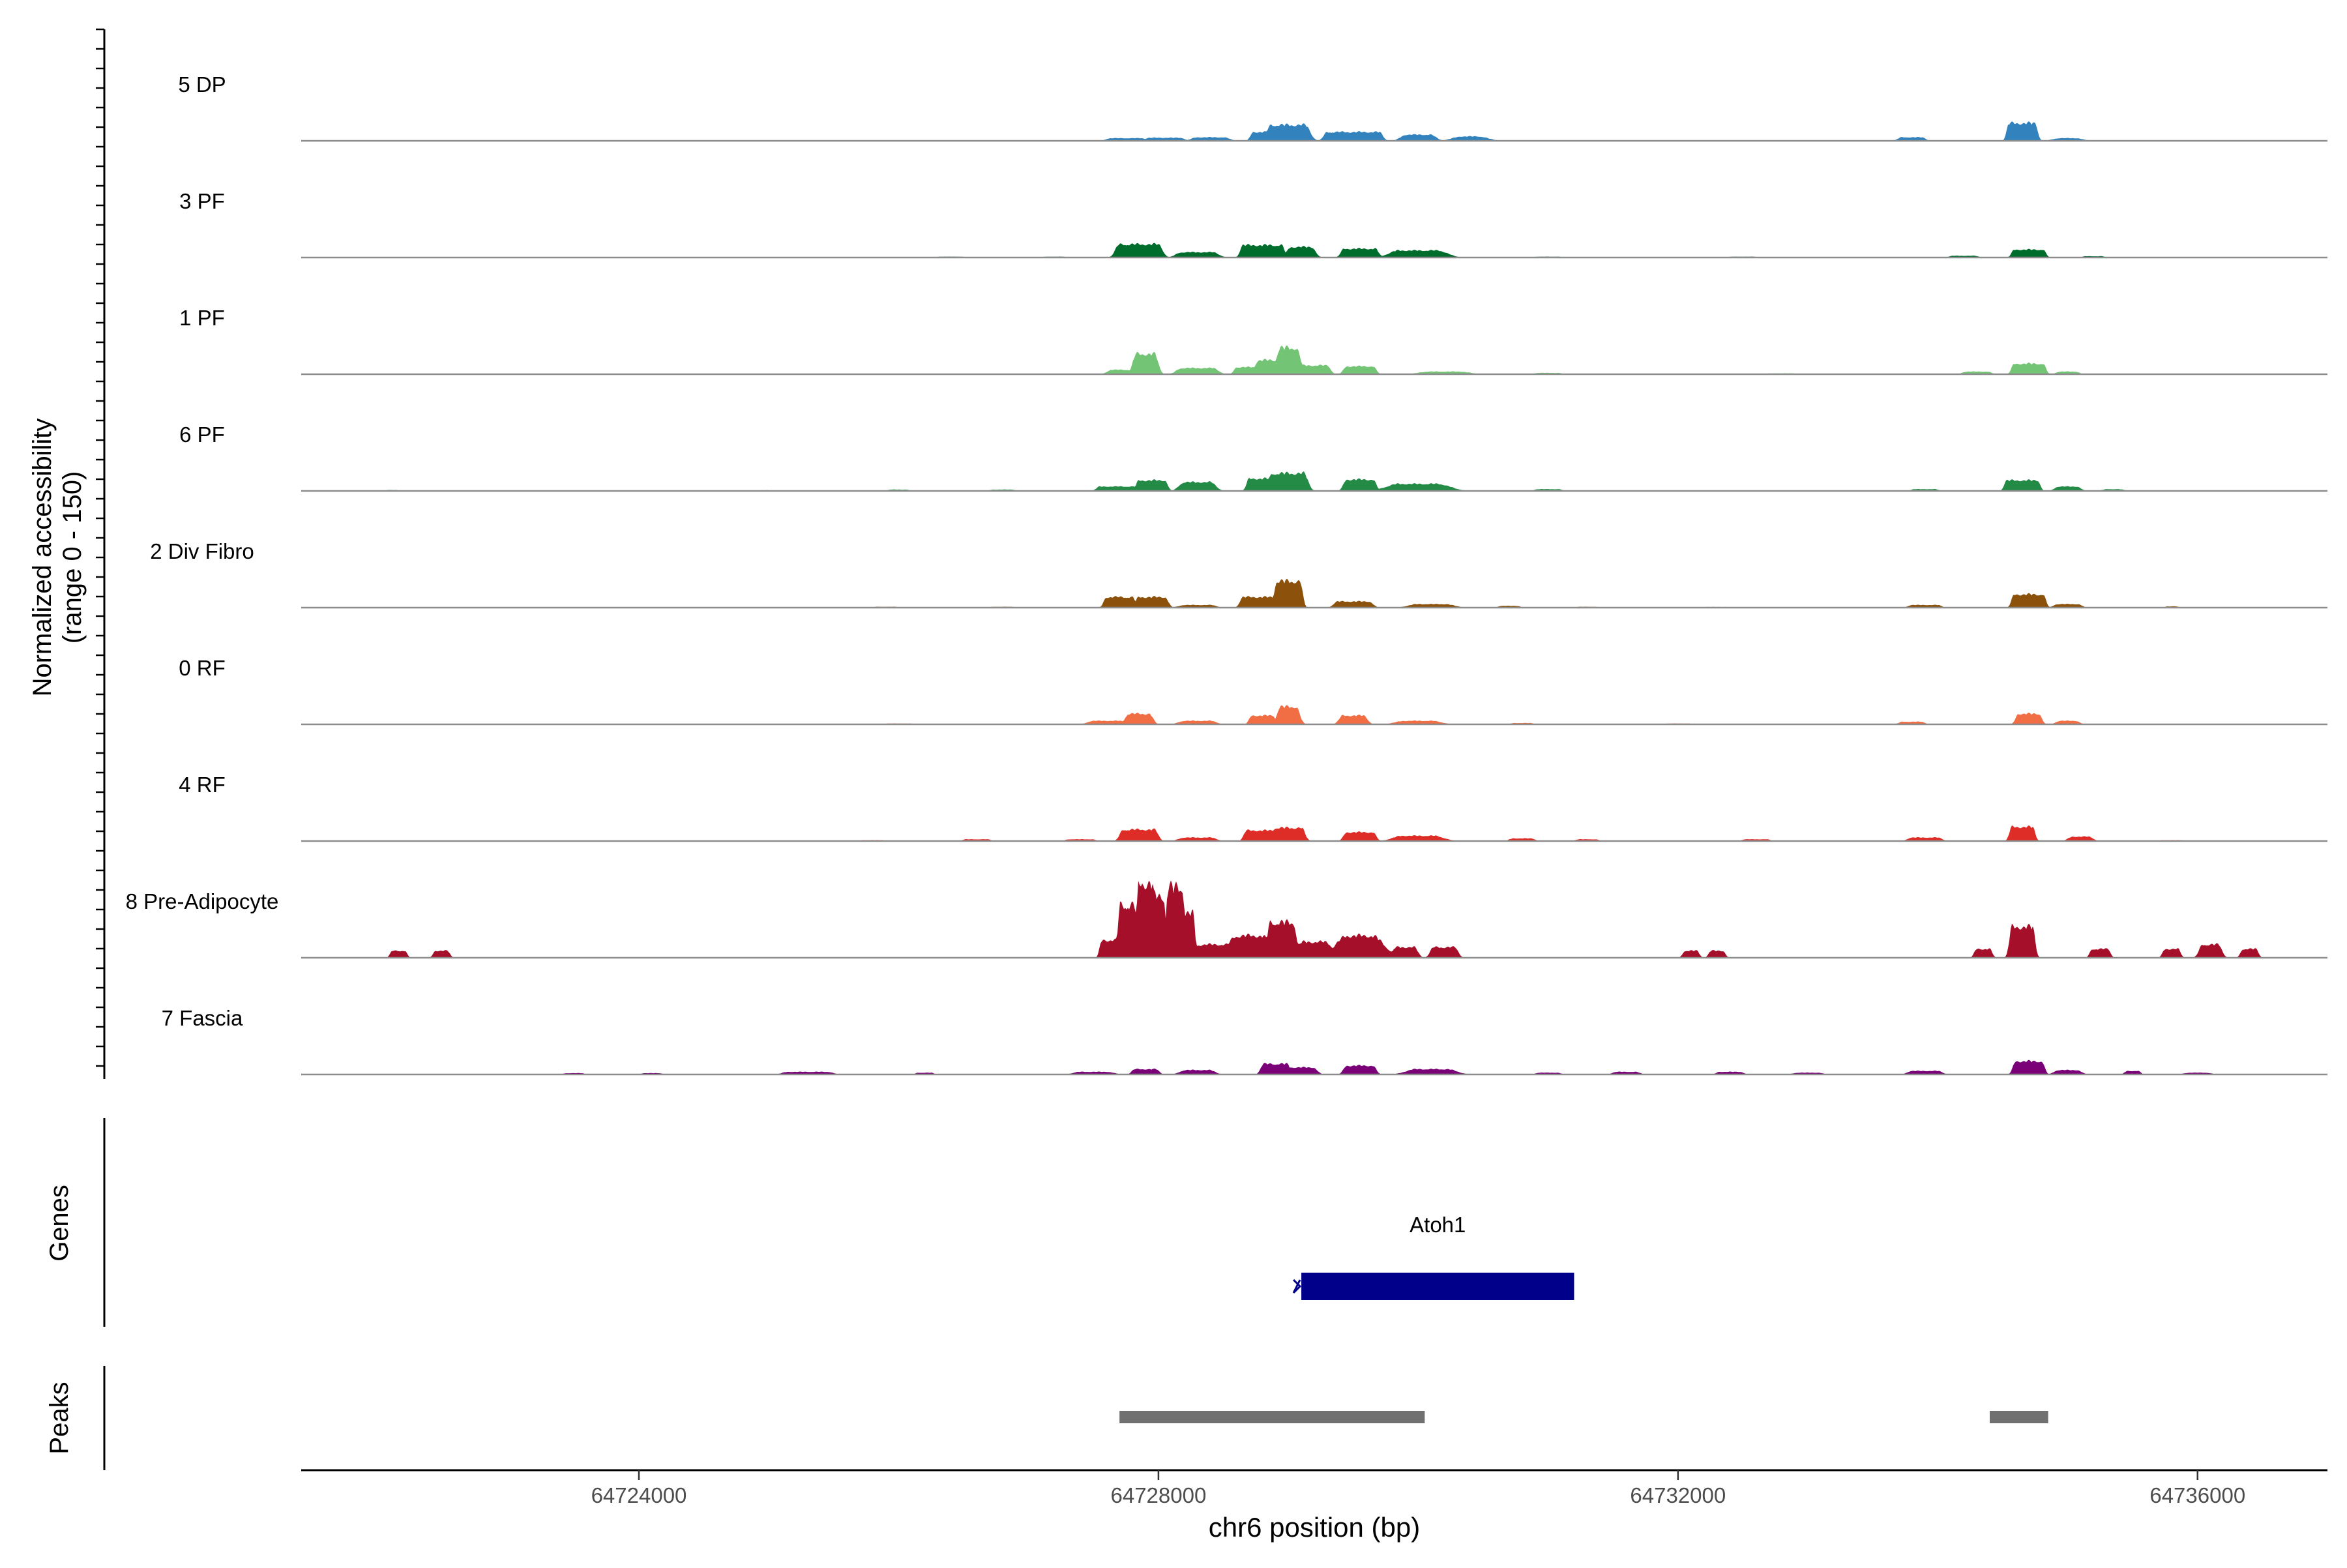  I want to click on coverage-area-8-pre-adipocyte, so click(1314, 919).